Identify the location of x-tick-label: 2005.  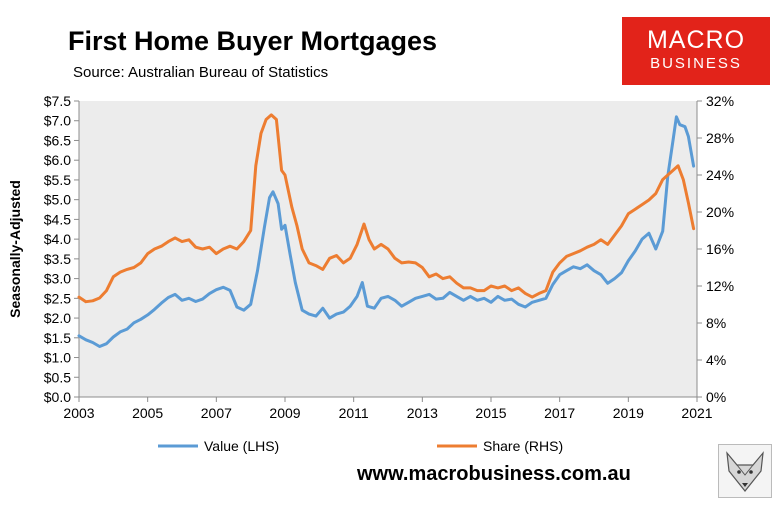
(147, 413).